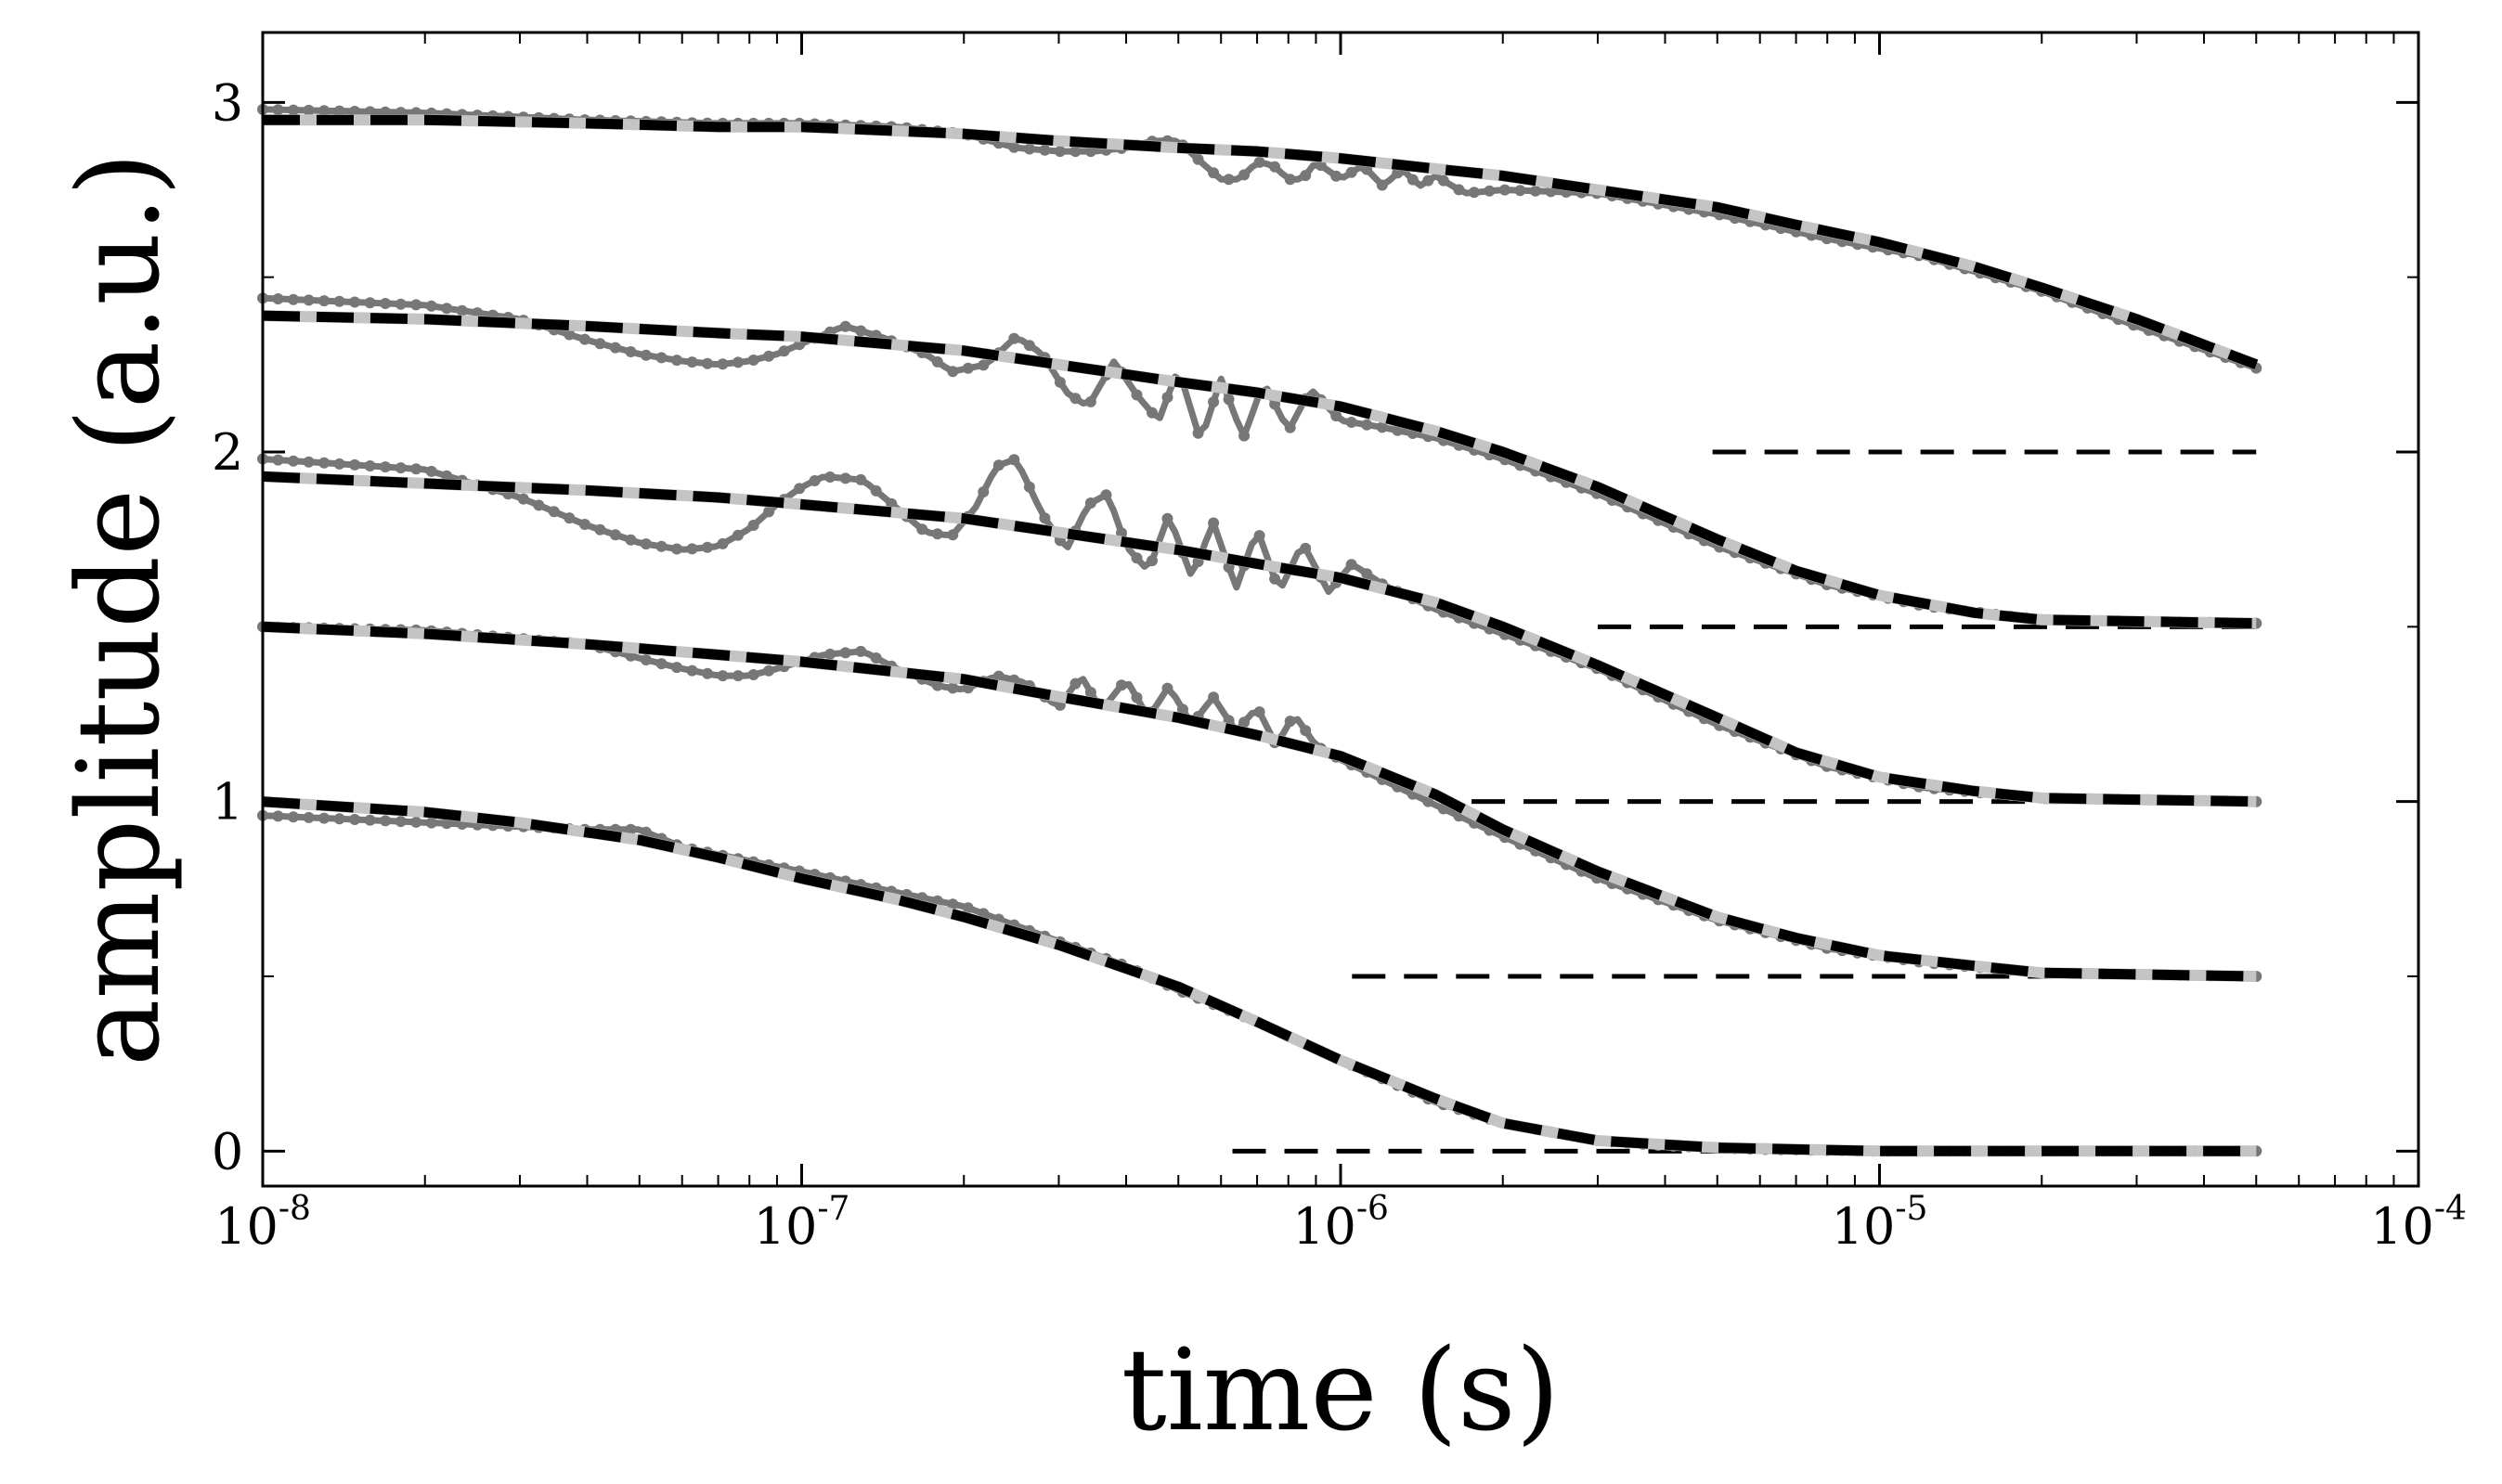 This screenshot has width=2502, height=1484. I want to click on x-tick-exponent: -8, so click(295, 1209).